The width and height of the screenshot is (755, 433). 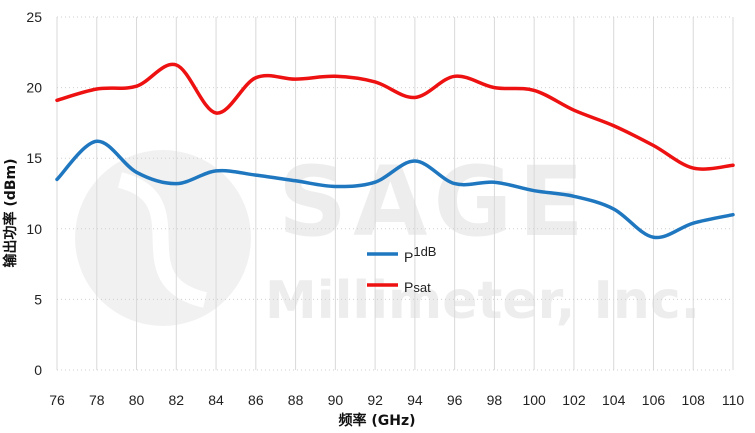 I want to click on x-tick-label: 102, so click(x=574, y=400).